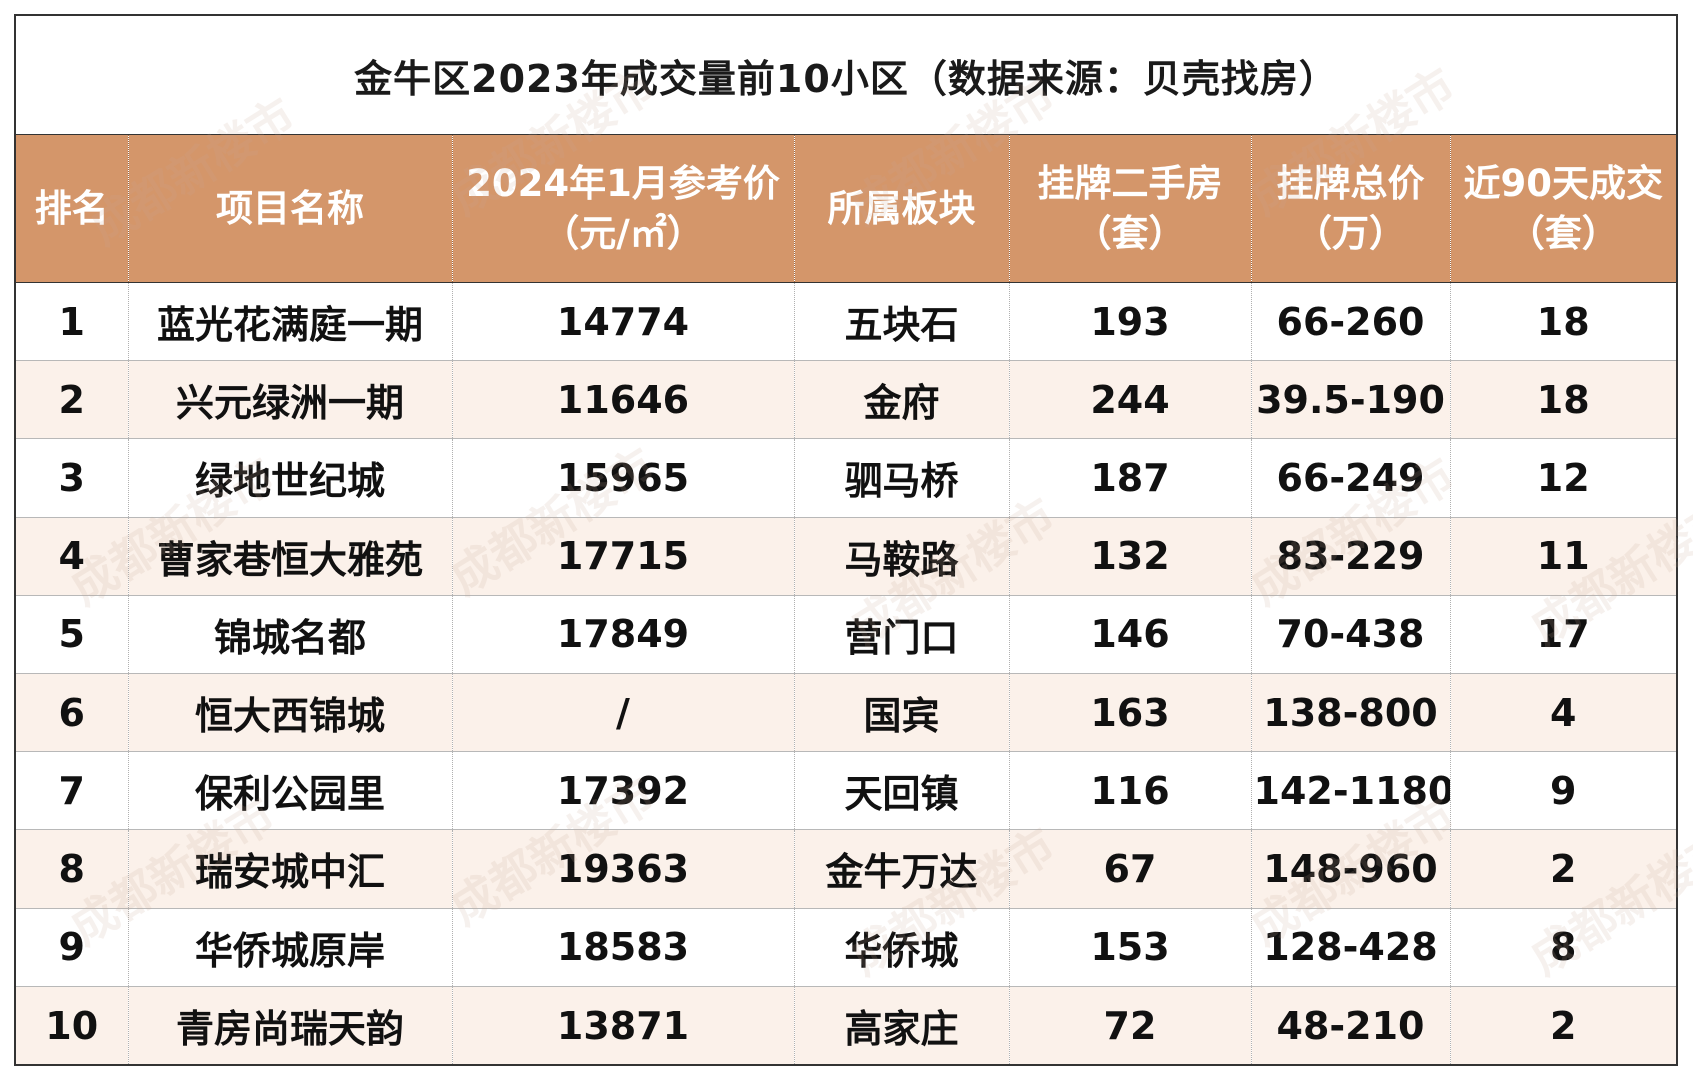  Describe the element at coordinates (901, 868) in the screenshot. I see `district-cell: 金牛万达` at that location.